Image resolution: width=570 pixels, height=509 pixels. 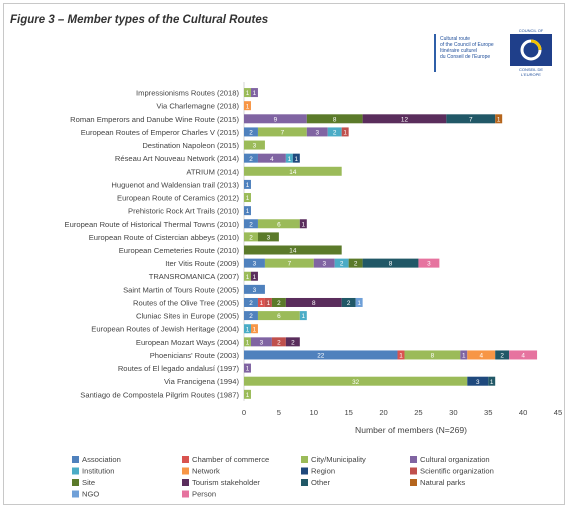 What do you see at coordinates (244, 412) in the screenshot?
I see `x-tick-label: 0` at bounding box center [244, 412].